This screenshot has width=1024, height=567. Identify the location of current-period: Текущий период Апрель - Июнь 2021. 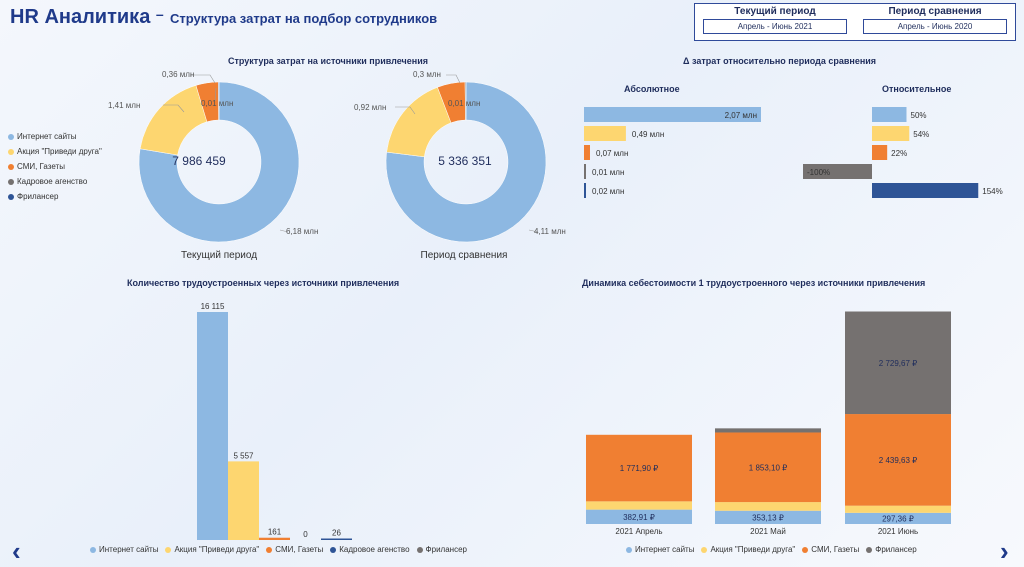
(775, 20).